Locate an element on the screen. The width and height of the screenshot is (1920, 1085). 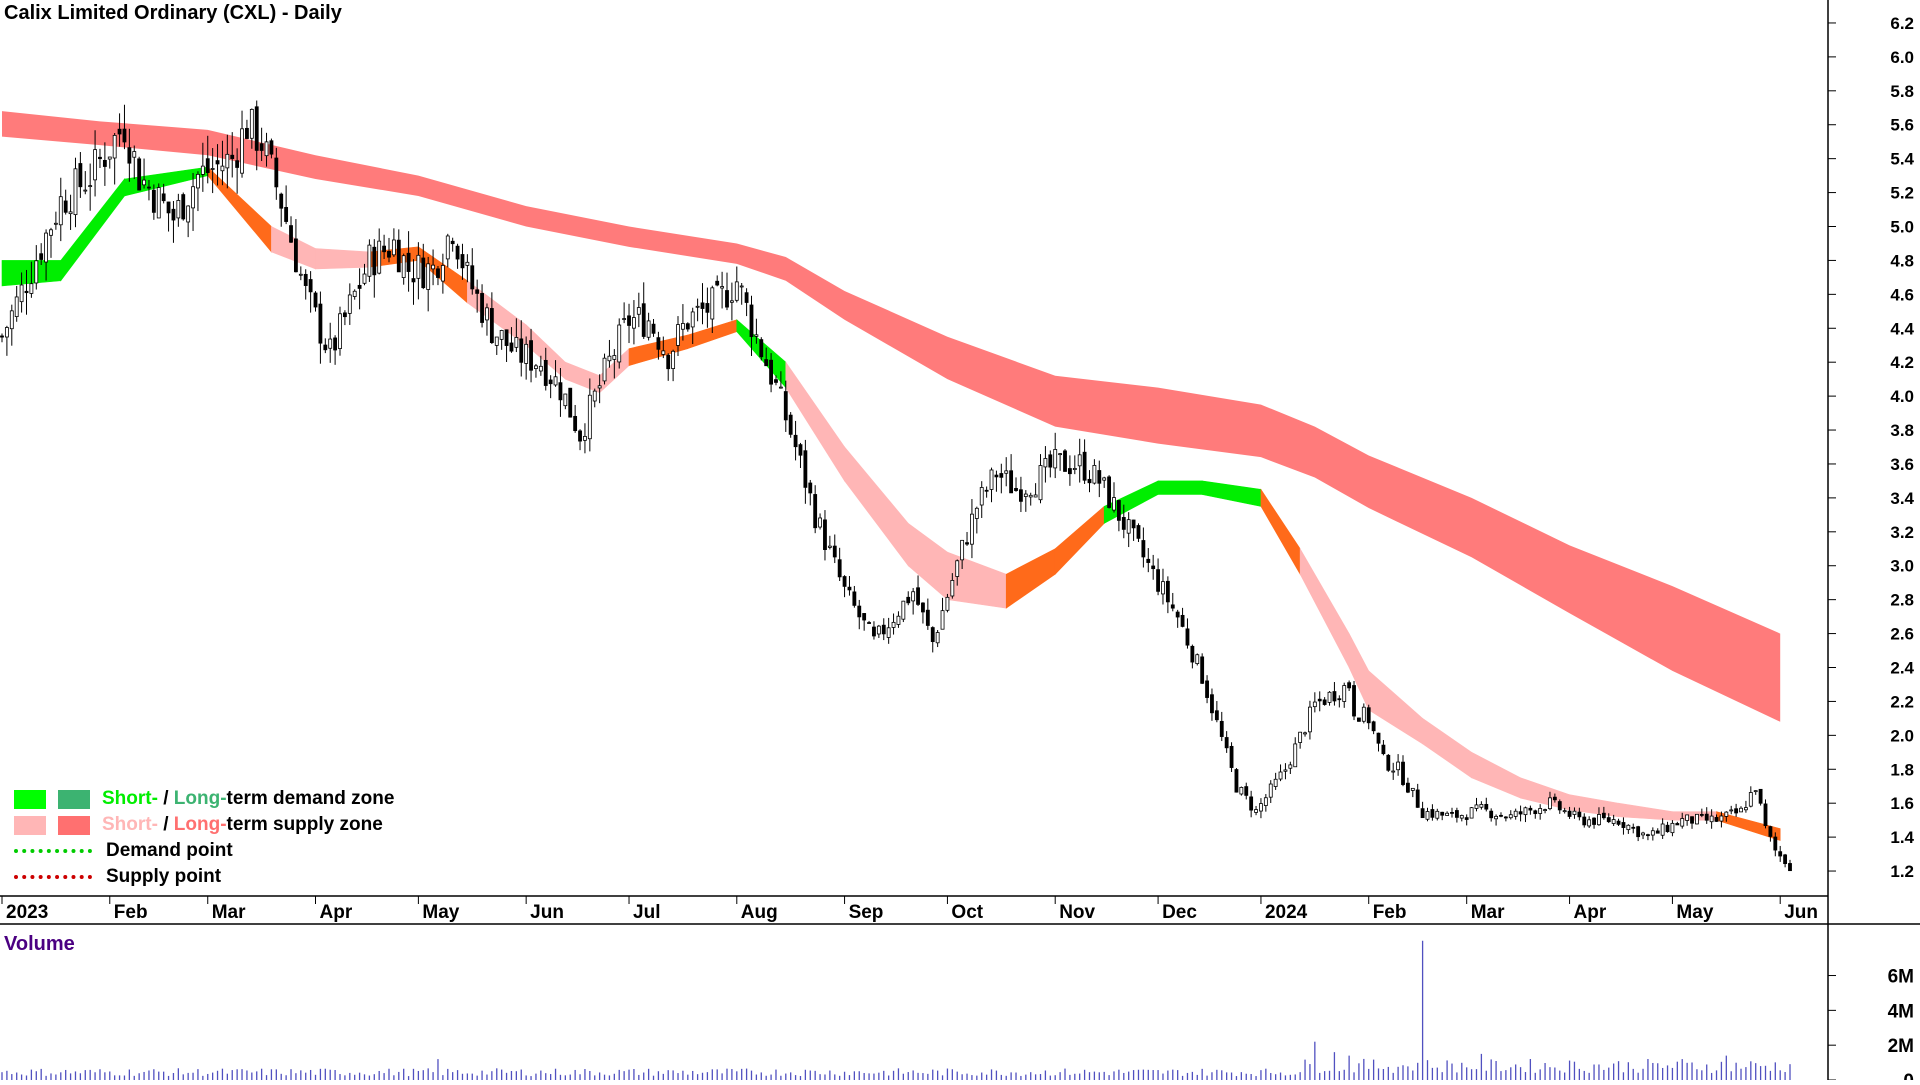
price-tick-label: 3.4 is located at coordinates (1902, 498).